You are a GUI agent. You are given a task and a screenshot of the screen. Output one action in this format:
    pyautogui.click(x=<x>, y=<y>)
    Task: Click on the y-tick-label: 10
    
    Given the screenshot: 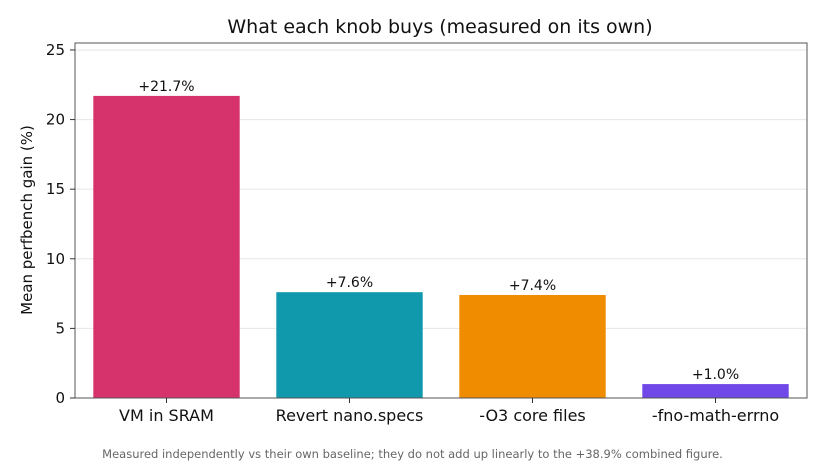 What is the action you would take?
    pyautogui.click(x=55, y=259)
    